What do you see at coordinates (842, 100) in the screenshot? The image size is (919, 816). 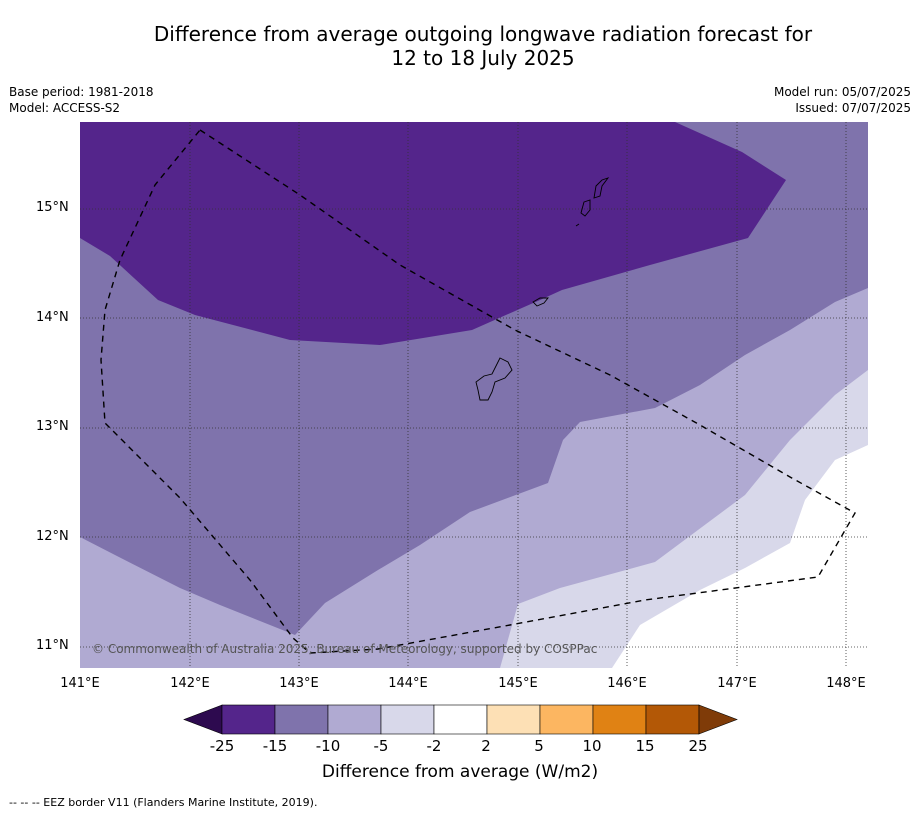 I see `meta-right: Model run: 05/07/2025 Issued: 07/07/2025` at bounding box center [842, 100].